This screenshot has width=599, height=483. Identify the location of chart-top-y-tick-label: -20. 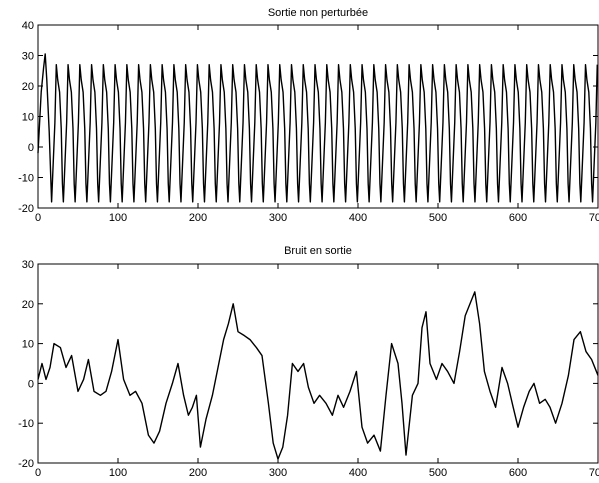
(26, 209).